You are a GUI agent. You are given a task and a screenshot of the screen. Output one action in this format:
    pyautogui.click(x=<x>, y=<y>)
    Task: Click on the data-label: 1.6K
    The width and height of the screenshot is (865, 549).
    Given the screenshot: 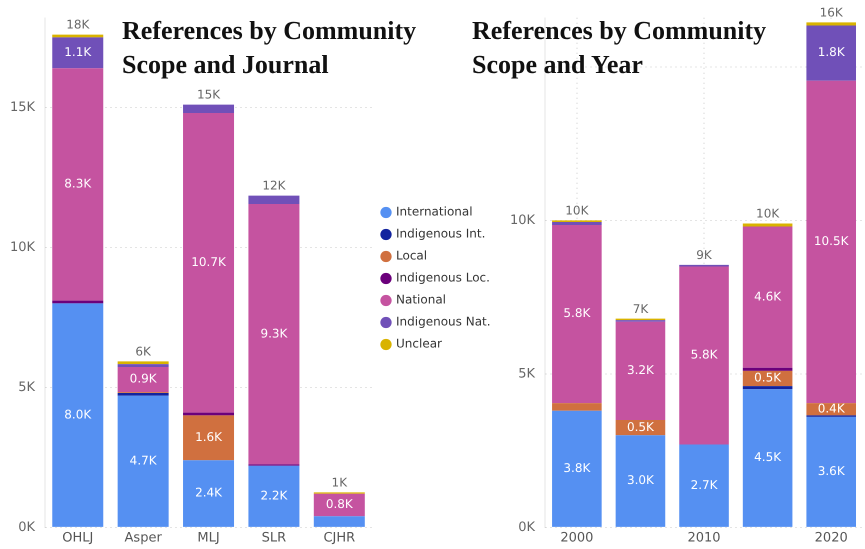 What is the action you would take?
    pyautogui.click(x=209, y=437)
    